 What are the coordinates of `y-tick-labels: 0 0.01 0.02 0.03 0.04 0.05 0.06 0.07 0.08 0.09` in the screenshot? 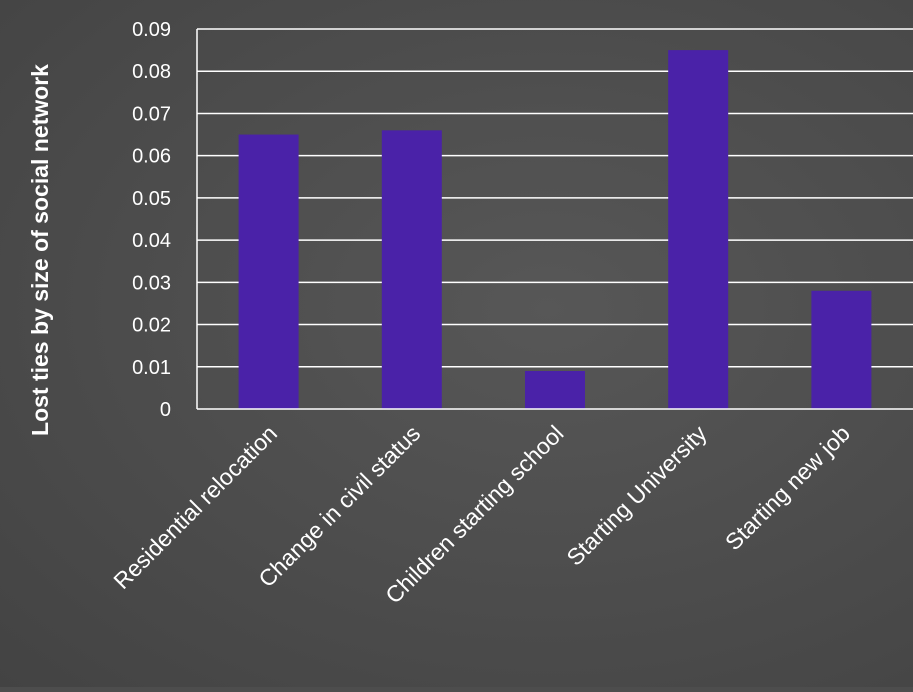 It's located at (151, 220).